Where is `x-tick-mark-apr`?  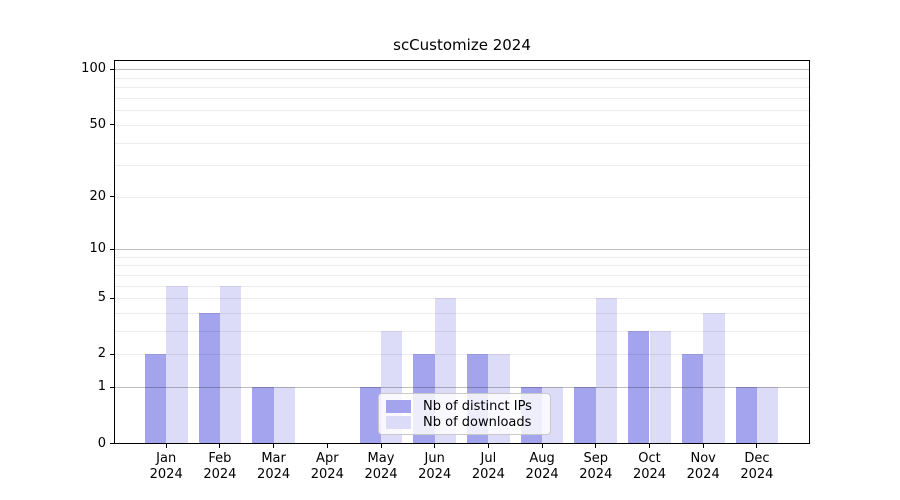
x-tick-mark-apr is located at coordinates (327, 446).